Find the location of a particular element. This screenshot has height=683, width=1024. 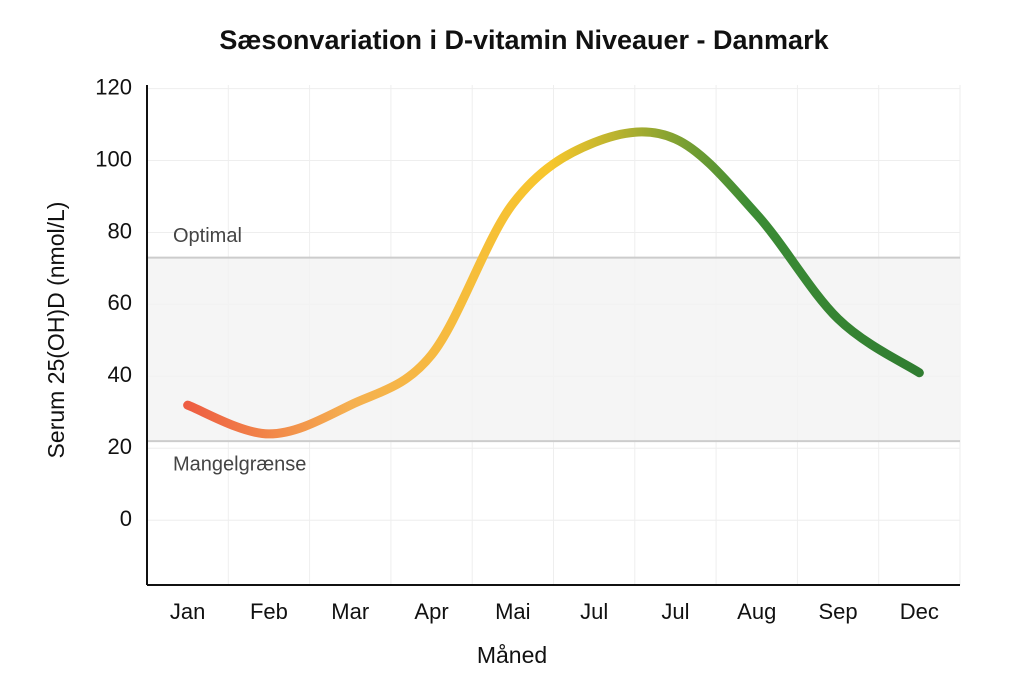

y-tick-label: 120 is located at coordinates (113, 86).